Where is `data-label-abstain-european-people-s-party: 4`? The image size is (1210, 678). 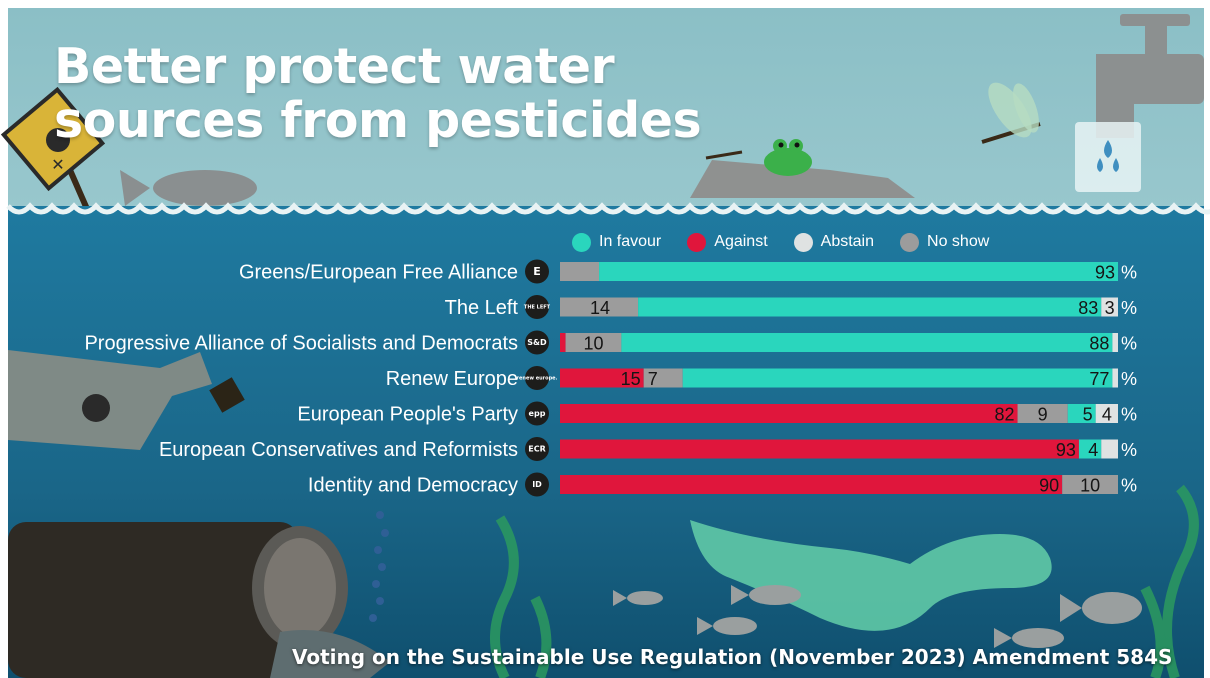
data-label-abstain-european-people-s-party: 4 is located at coordinates (1107, 415).